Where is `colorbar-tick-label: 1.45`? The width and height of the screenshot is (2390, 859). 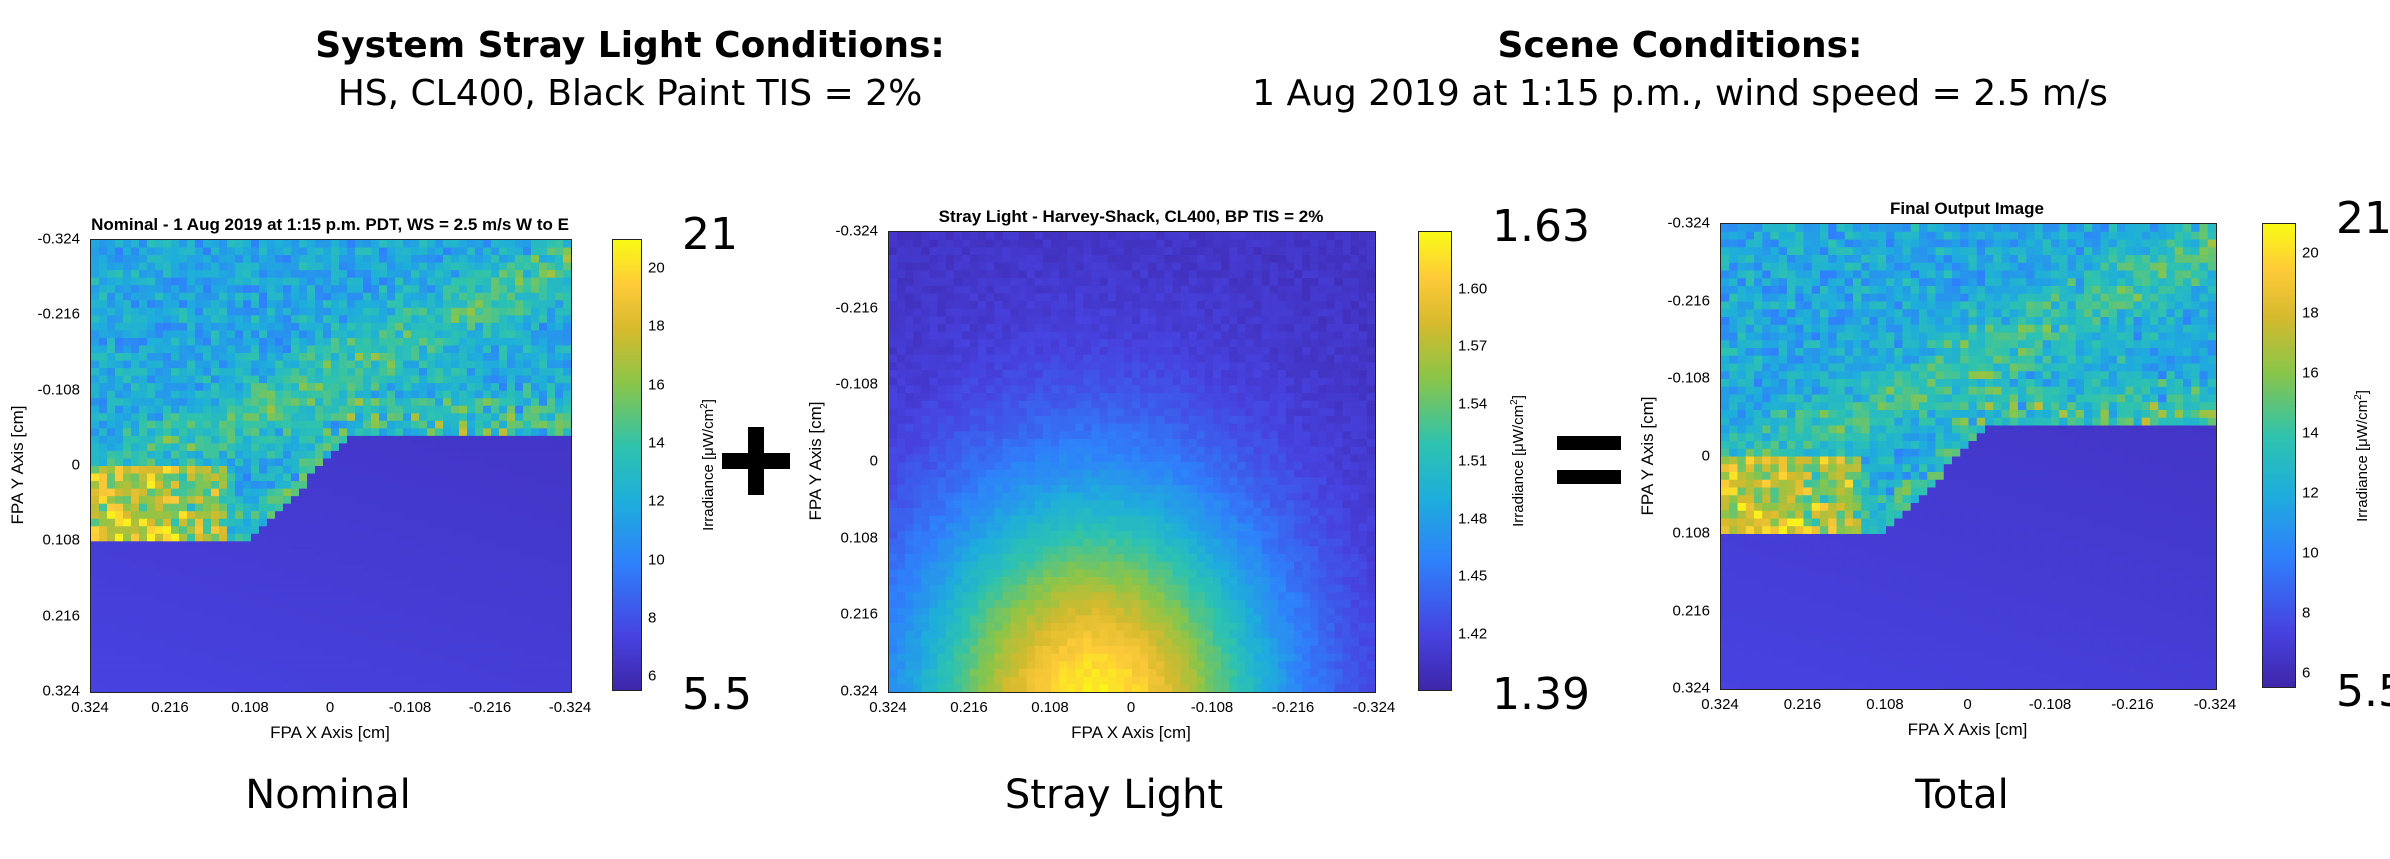 colorbar-tick-label: 1.45 is located at coordinates (1473, 576).